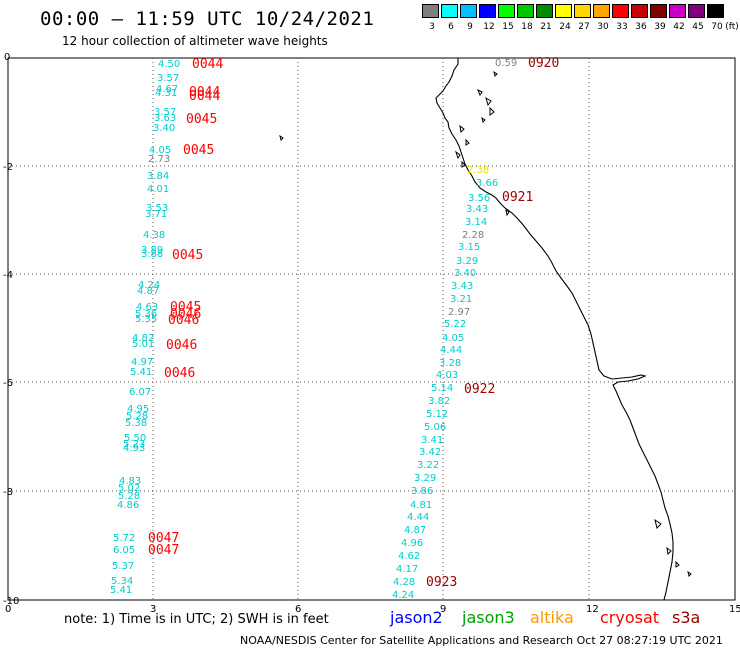  Describe the element at coordinates (546, 27) in the screenshot. I see `scale-label: 21` at that location.